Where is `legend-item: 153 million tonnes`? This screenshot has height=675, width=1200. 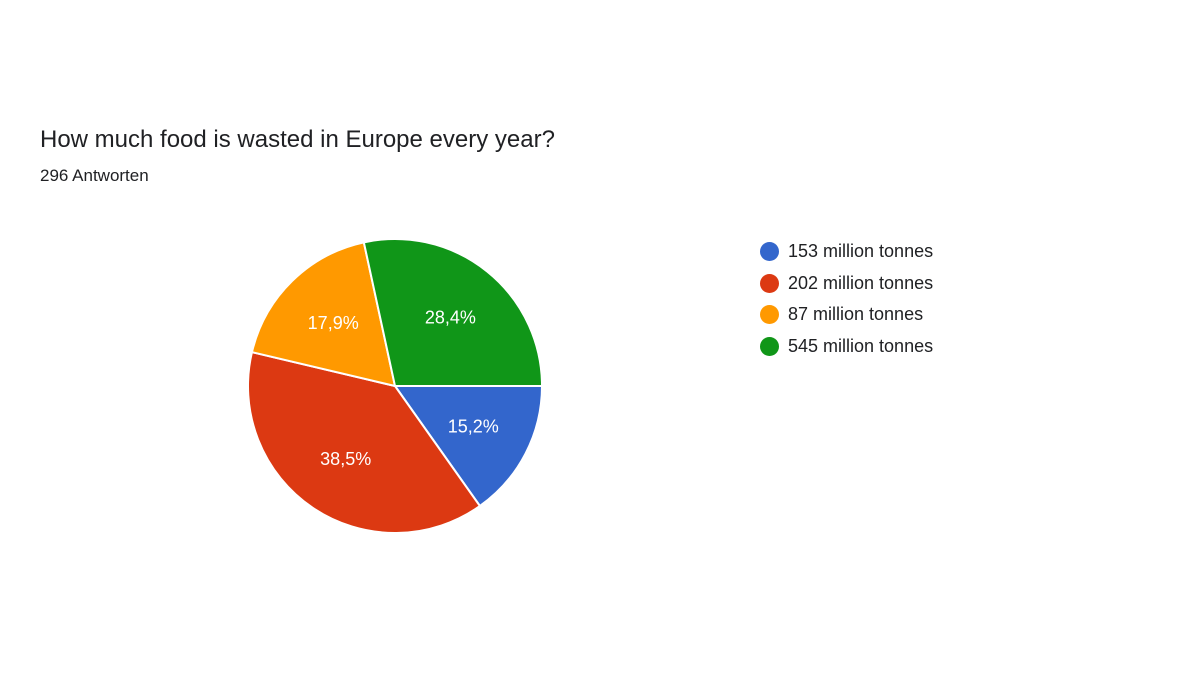 legend-item: 153 million tonnes is located at coordinates (846, 252).